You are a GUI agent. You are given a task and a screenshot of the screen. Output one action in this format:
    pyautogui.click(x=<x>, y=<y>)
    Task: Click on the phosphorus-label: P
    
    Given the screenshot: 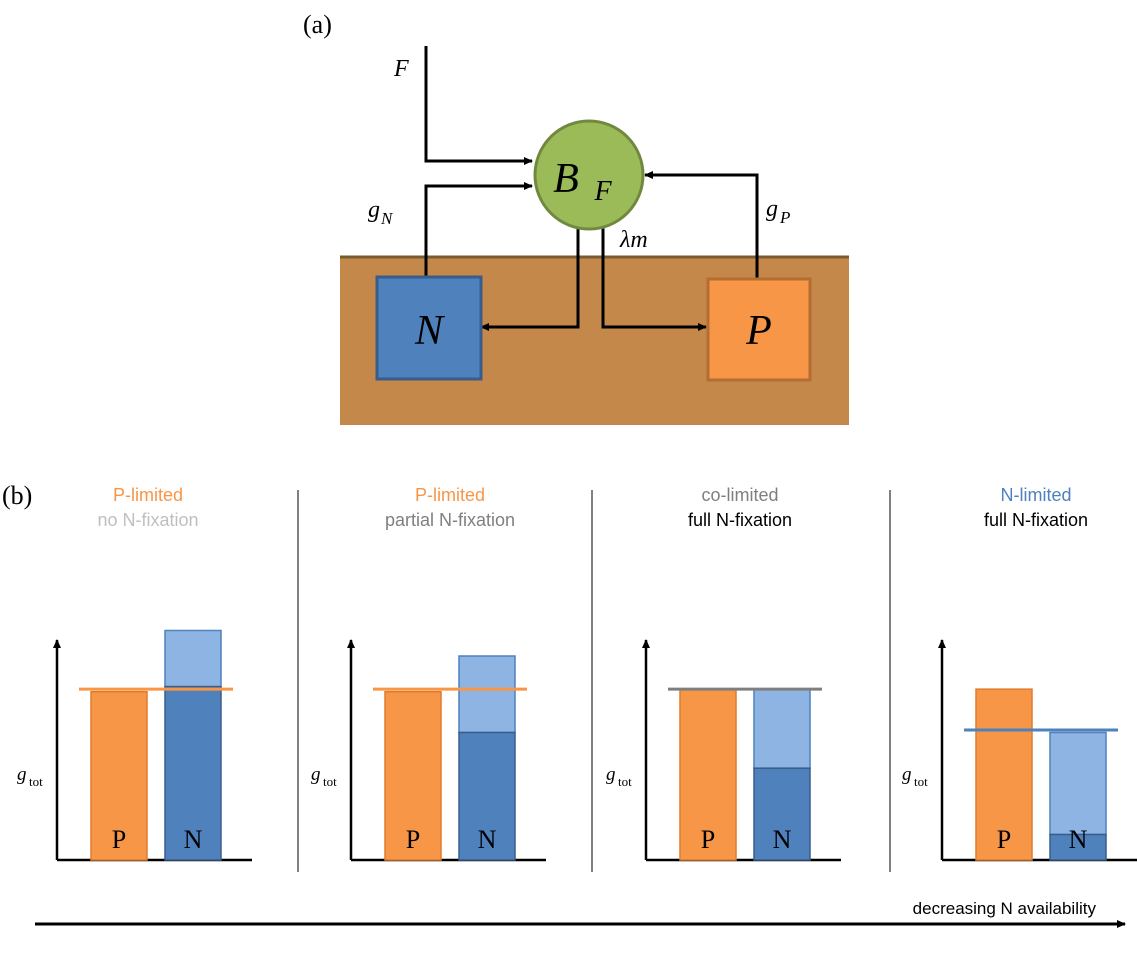 What is the action you would take?
    pyautogui.click(x=758, y=331)
    